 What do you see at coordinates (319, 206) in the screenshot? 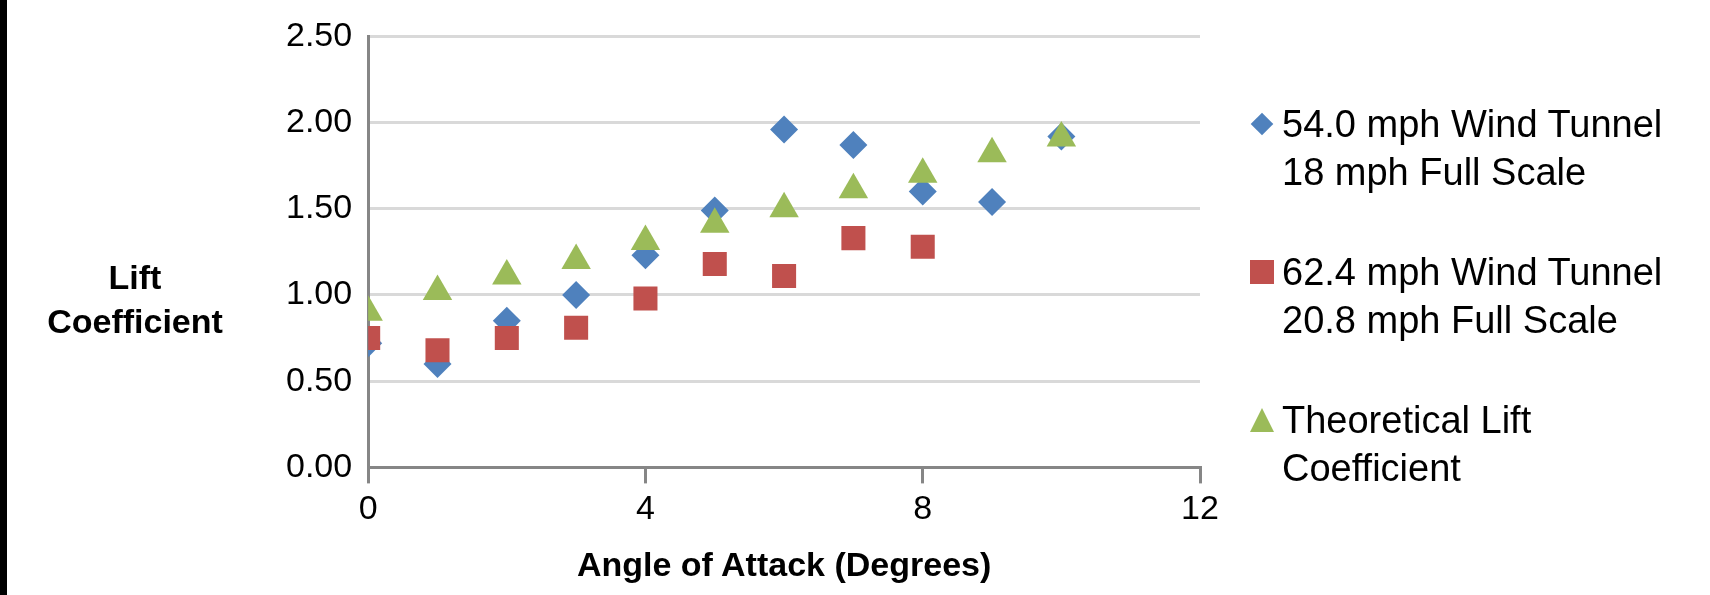
I see `y-tick-label: 1.50` at bounding box center [319, 206].